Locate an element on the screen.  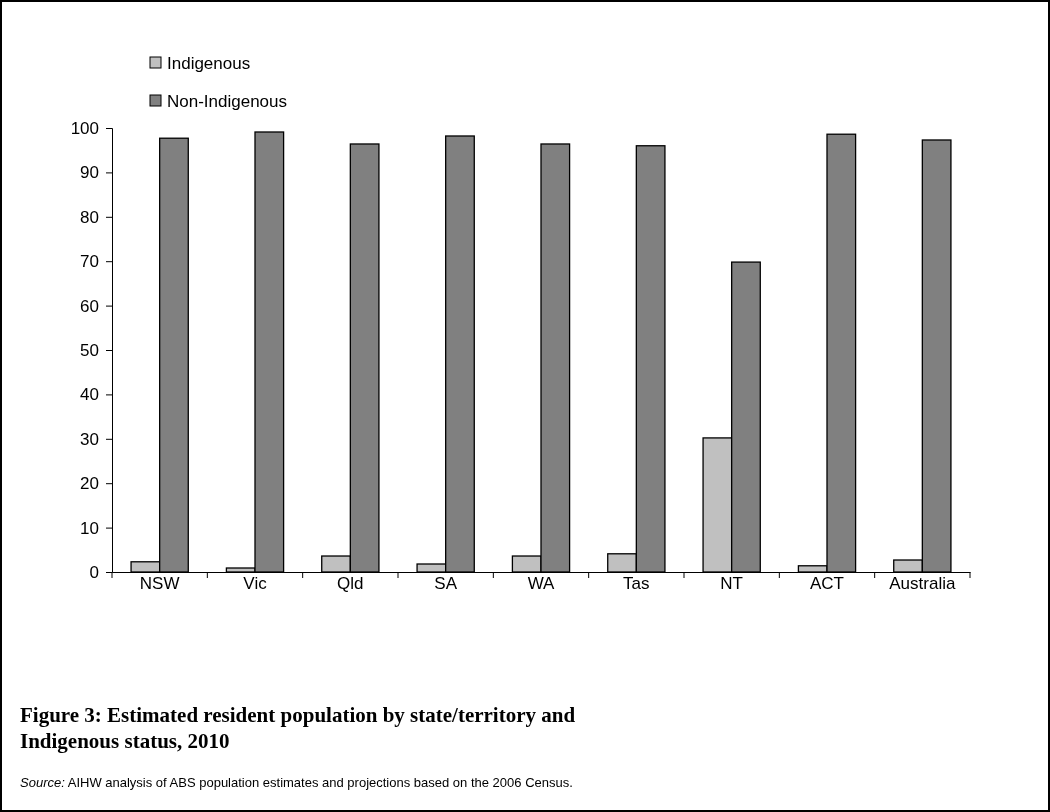
x-tick-label: Tas is located at coordinates (636, 583).